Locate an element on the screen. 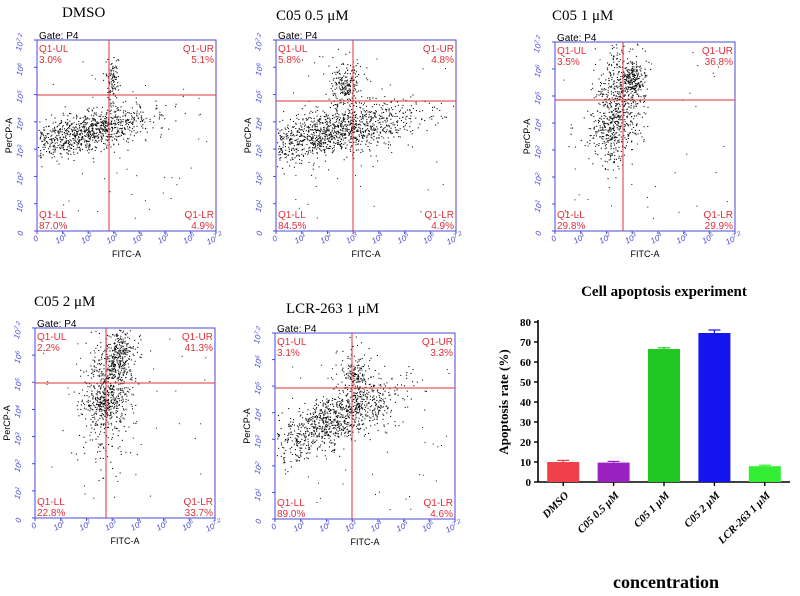 The height and width of the screenshot is (596, 800). flow-panel-title: DMSO is located at coordinates (84, 13).